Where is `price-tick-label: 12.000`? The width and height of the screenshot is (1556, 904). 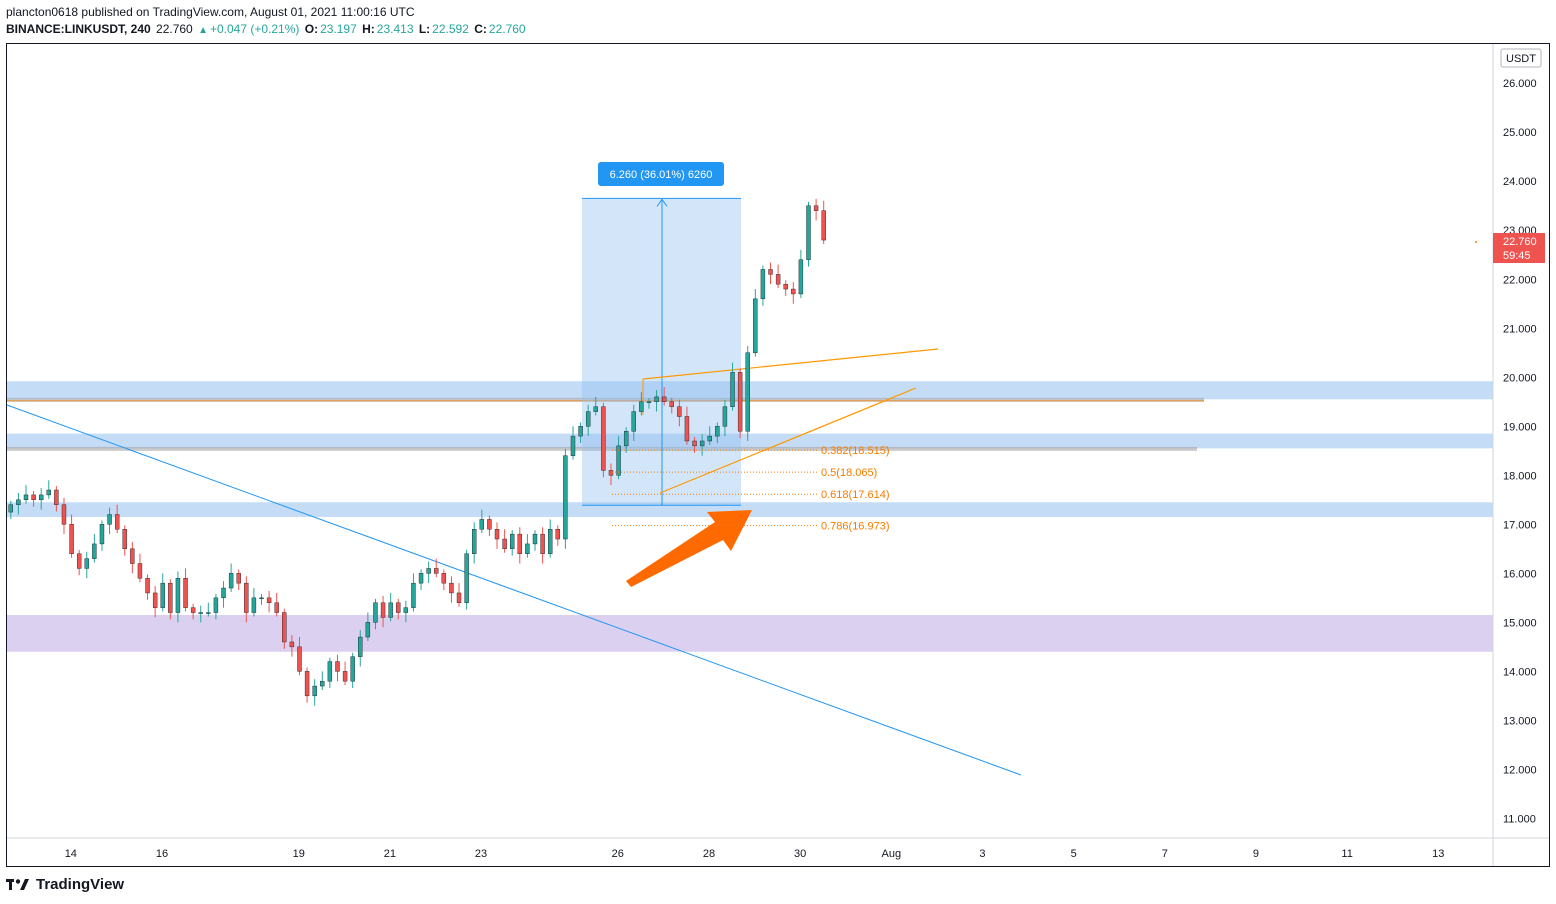
price-tick-label: 12.000 is located at coordinates (1520, 770).